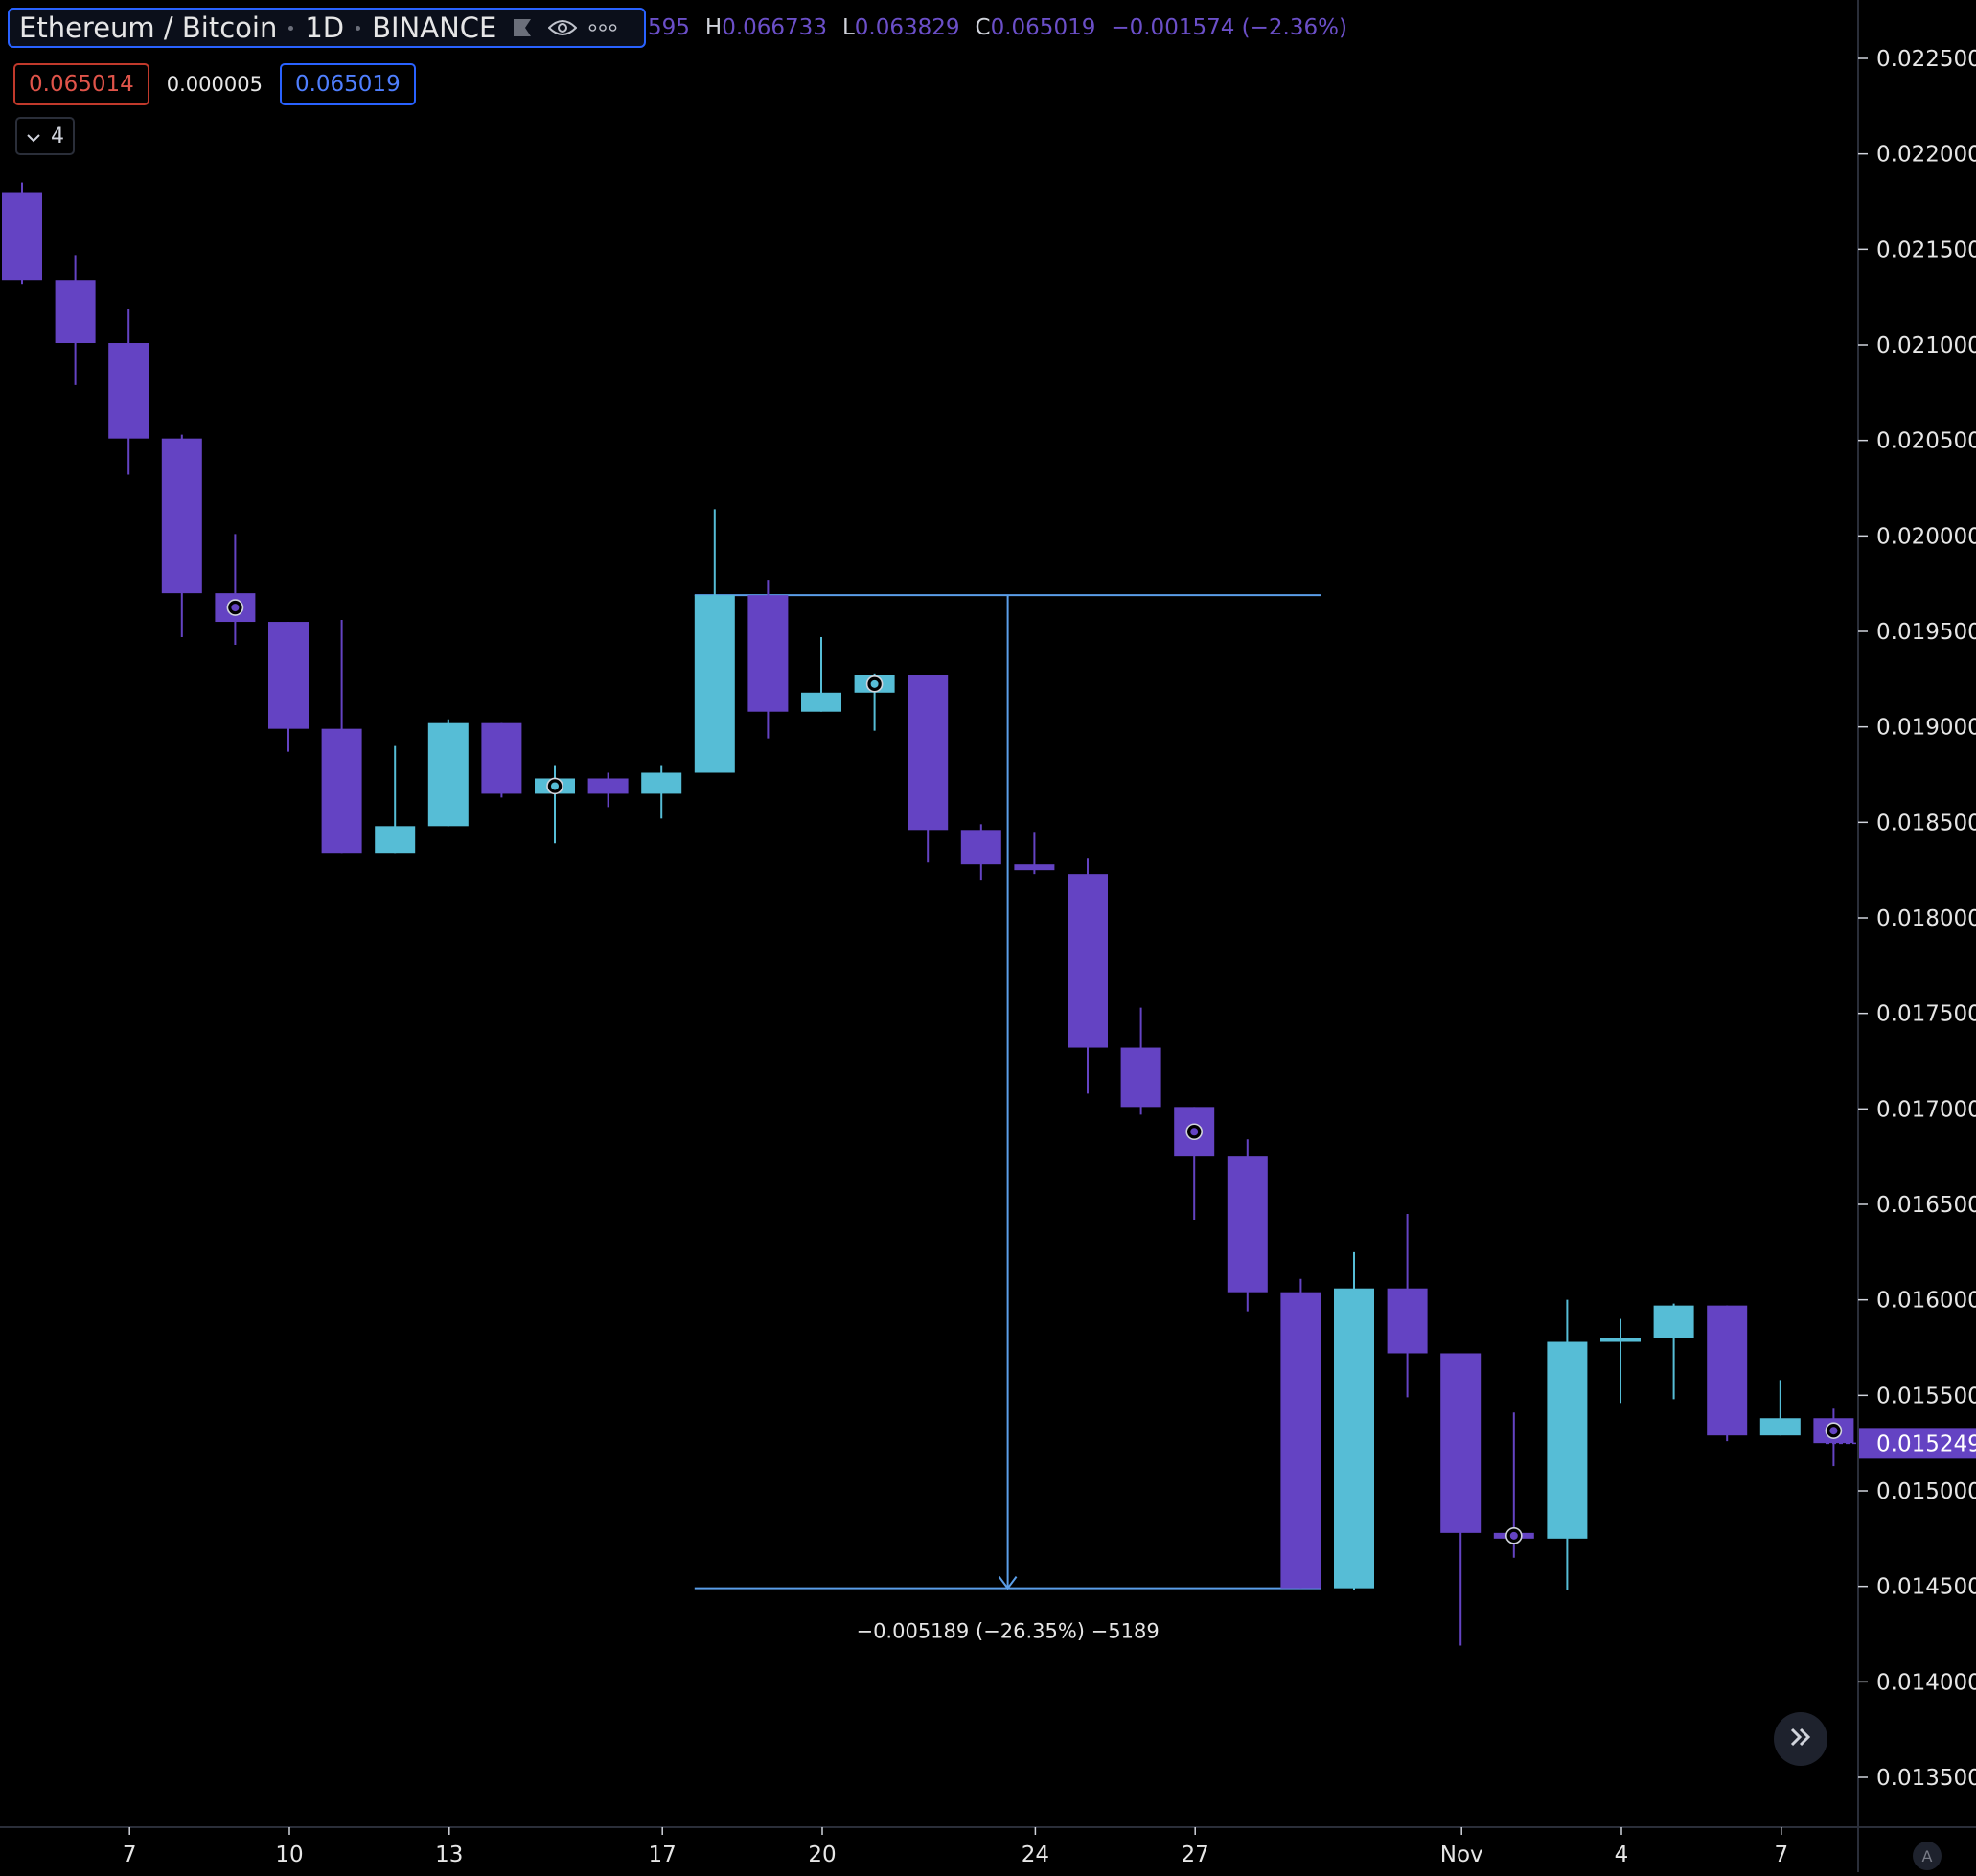 The image size is (1976, 1876). I want to click on double-chevron-right-icon, so click(1800, 1739).